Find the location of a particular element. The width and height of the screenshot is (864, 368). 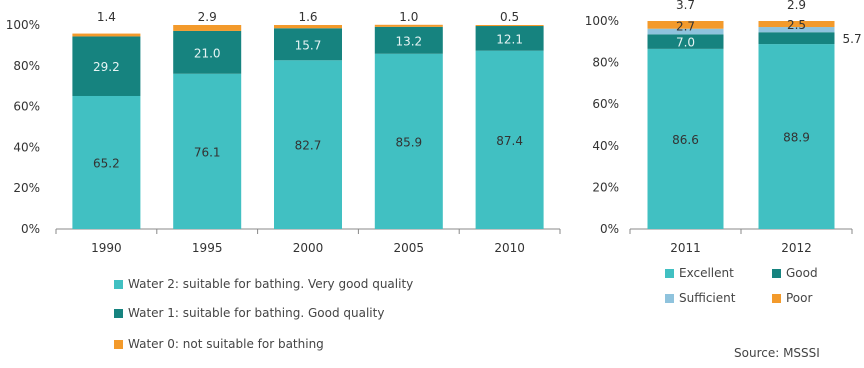

data-label: 1.6 is located at coordinates (307, 17).